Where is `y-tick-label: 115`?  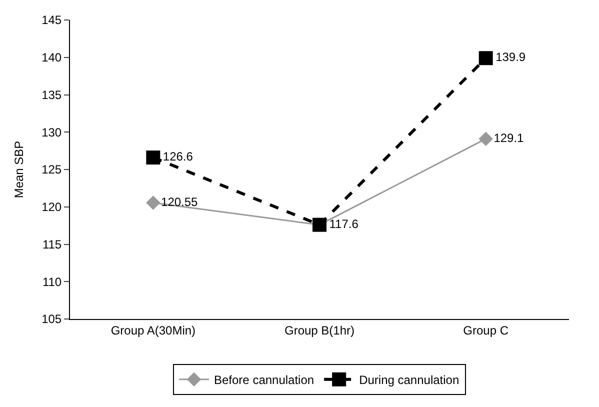 y-tick-label: 115 is located at coordinates (52, 244).